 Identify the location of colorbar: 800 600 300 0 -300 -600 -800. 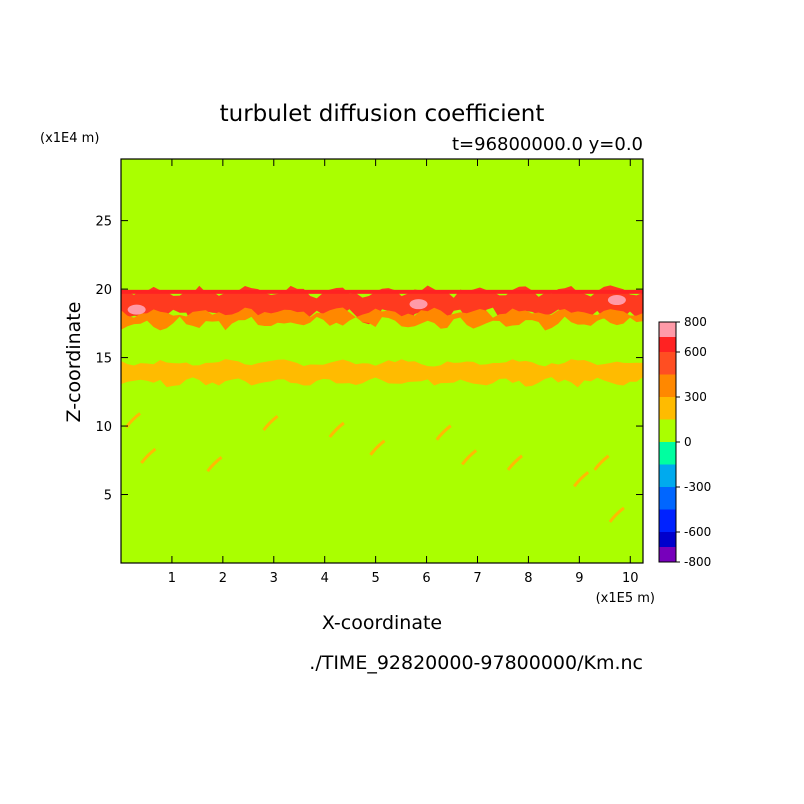
(684, 442).